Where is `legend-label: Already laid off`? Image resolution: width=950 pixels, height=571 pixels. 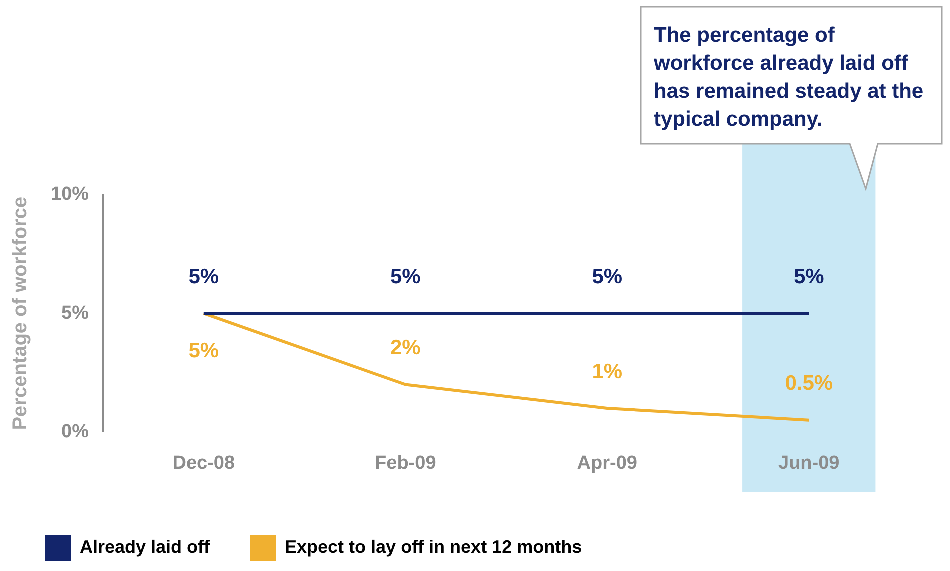 legend-label: Already laid off is located at coordinates (146, 546).